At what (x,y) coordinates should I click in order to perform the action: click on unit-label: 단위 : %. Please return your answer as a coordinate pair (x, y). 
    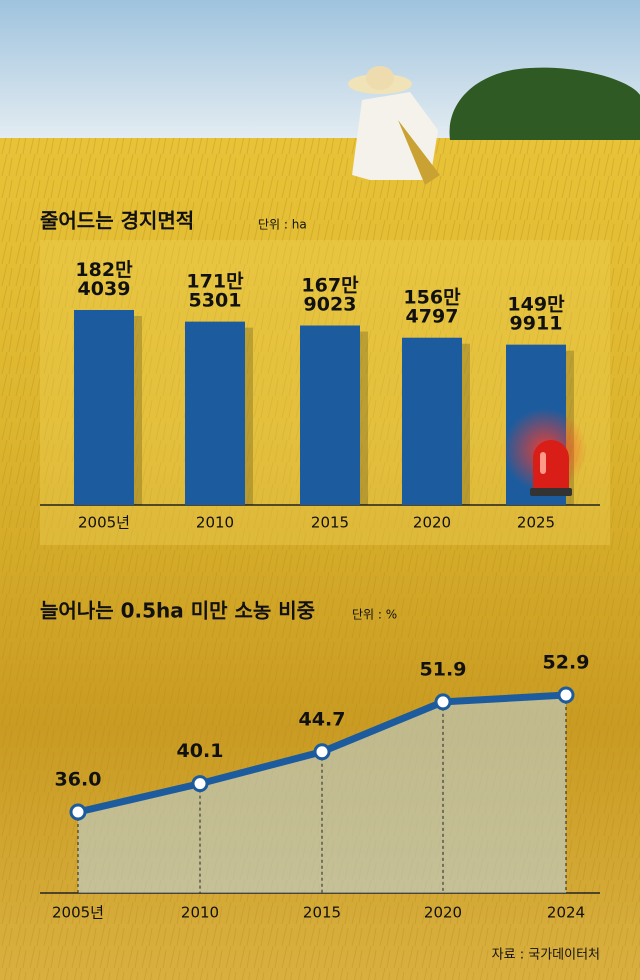
    Looking at the image, I should click on (374, 615).